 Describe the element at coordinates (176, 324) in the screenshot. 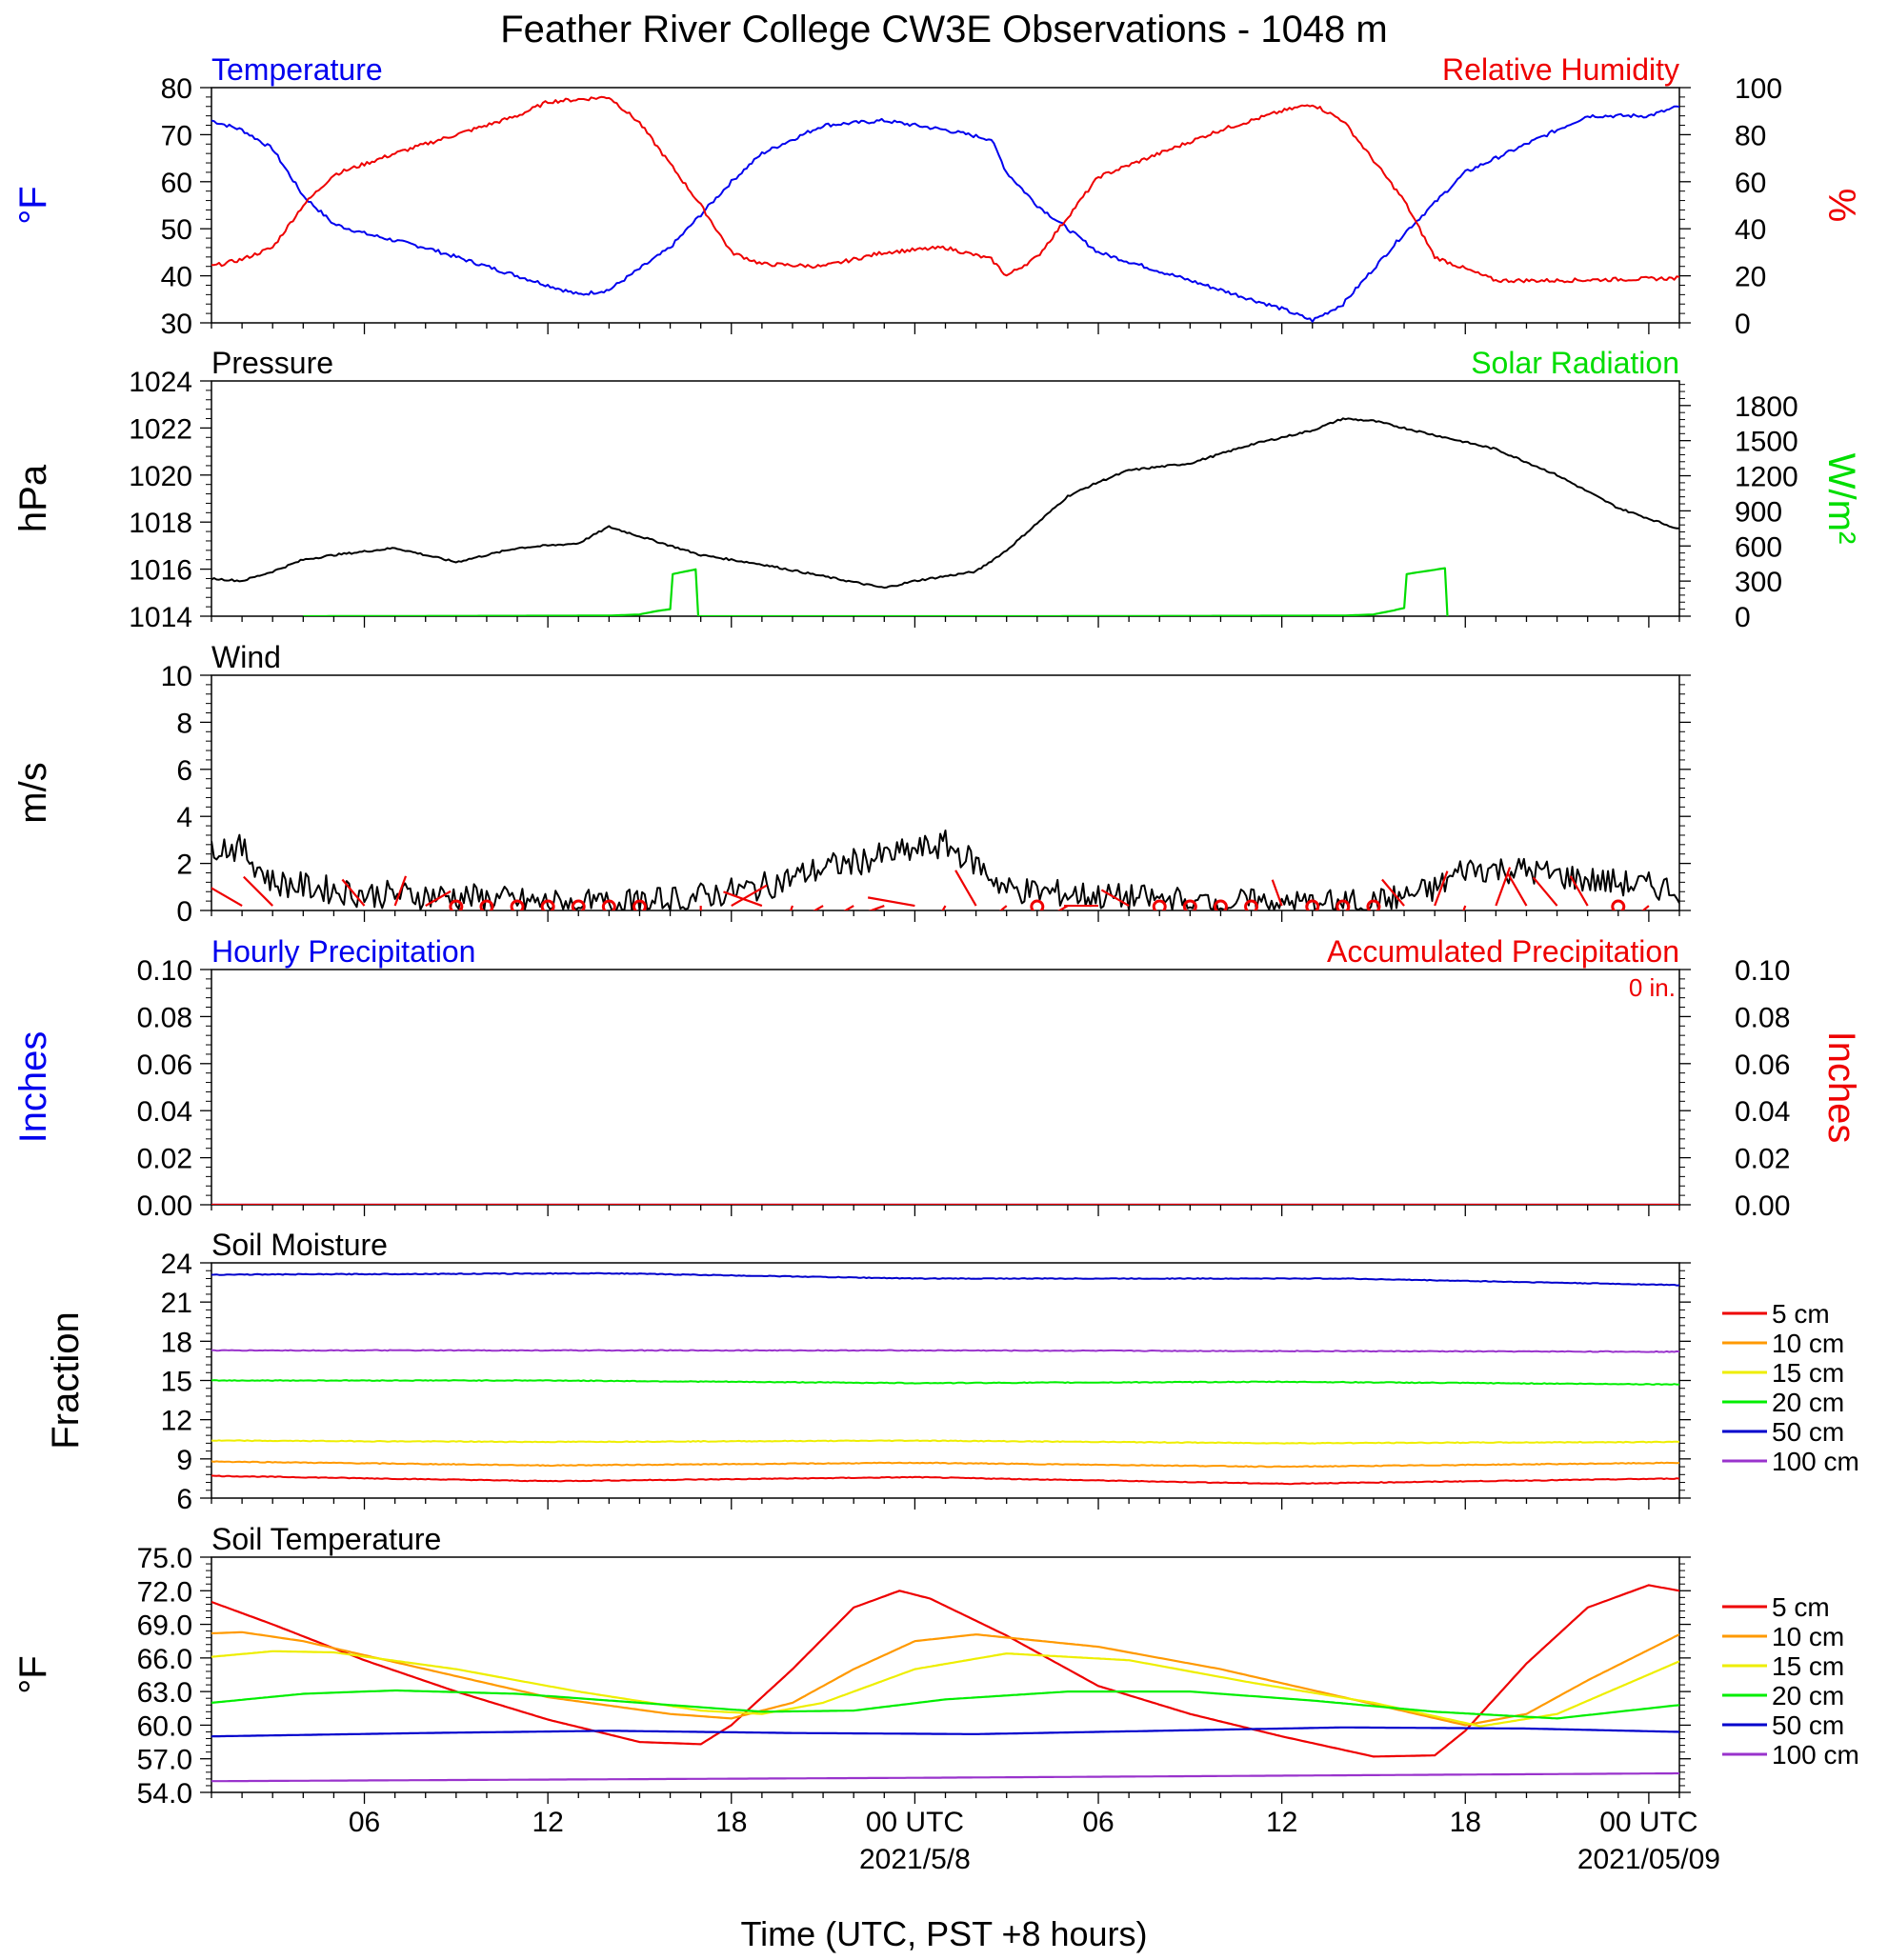

I see `y-tick-label-left: 30` at that location.